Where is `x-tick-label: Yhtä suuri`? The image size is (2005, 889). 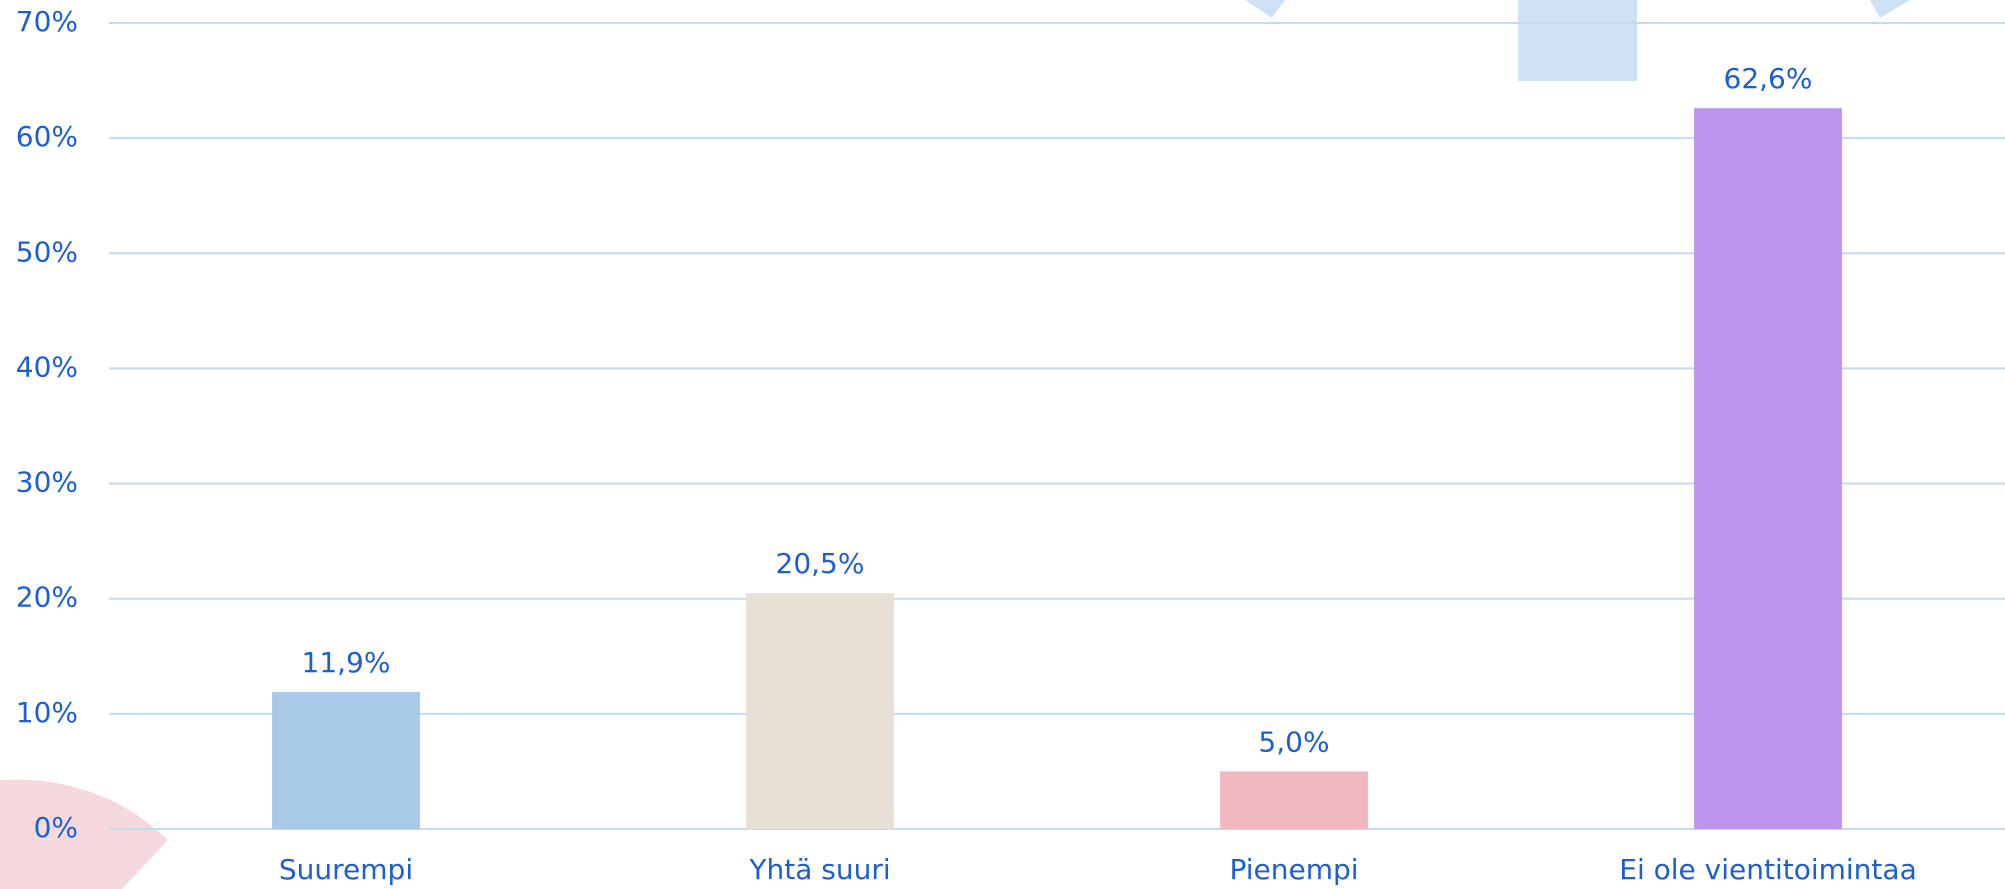 x-tick-label: Yhtä suuri is located at coordinates (819, 869).